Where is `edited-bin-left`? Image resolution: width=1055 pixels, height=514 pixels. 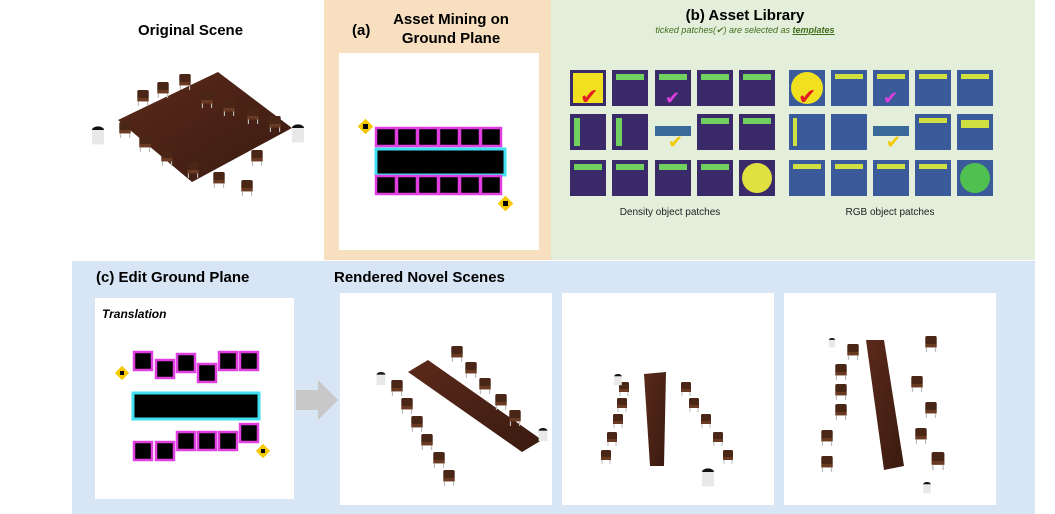 edited-bin-left is located at coordinates (122, 373).